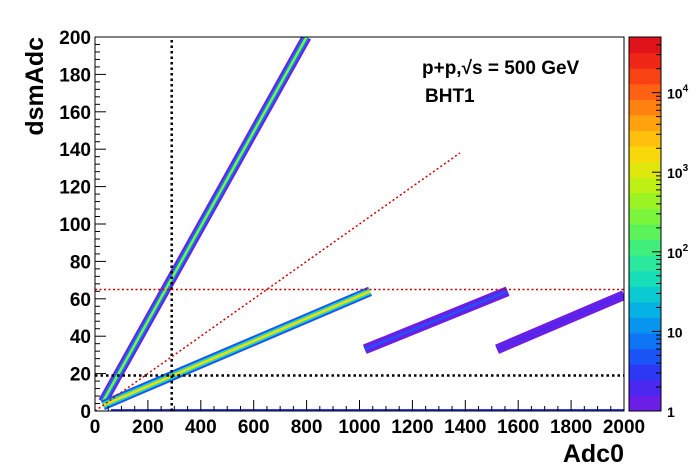 The height and width of the screenshot is (474, 696). Describe the element at coordinates (75, 150) in the screenshot. I see `y-tick-label-7: 140` at that location.